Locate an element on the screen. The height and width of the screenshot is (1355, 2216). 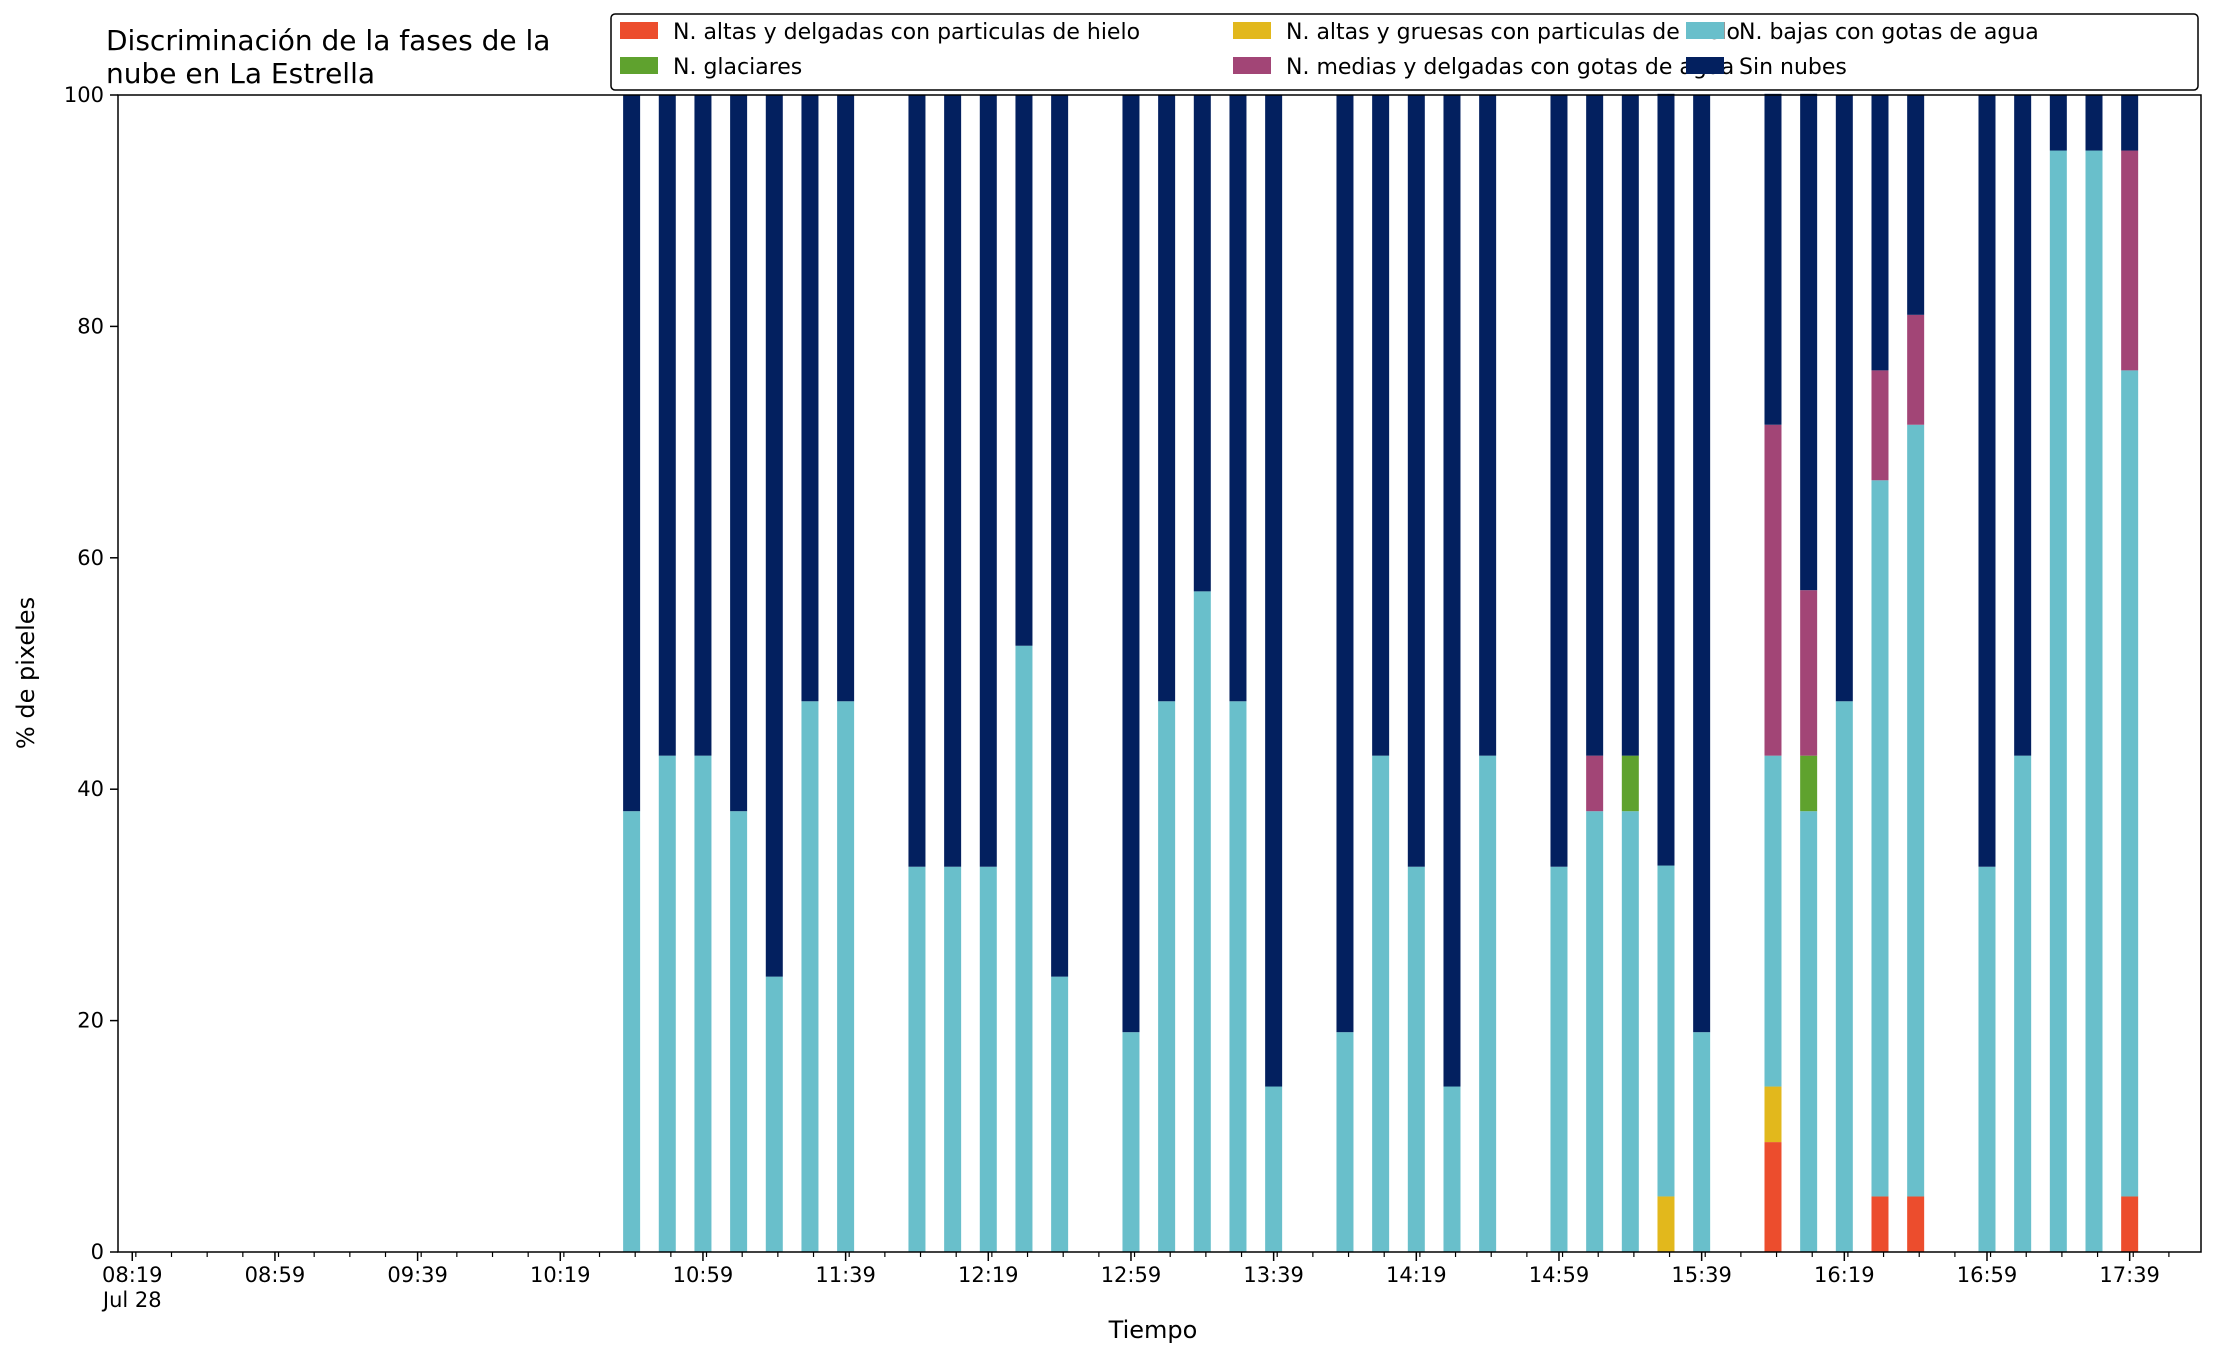
bar-segment-1629-s0 is located at coordinates (1880, 1224).